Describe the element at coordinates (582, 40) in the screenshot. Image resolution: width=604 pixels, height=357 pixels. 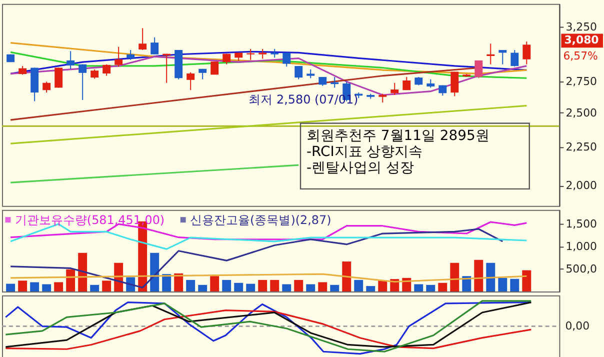
I see `text: 3,080` at that location.